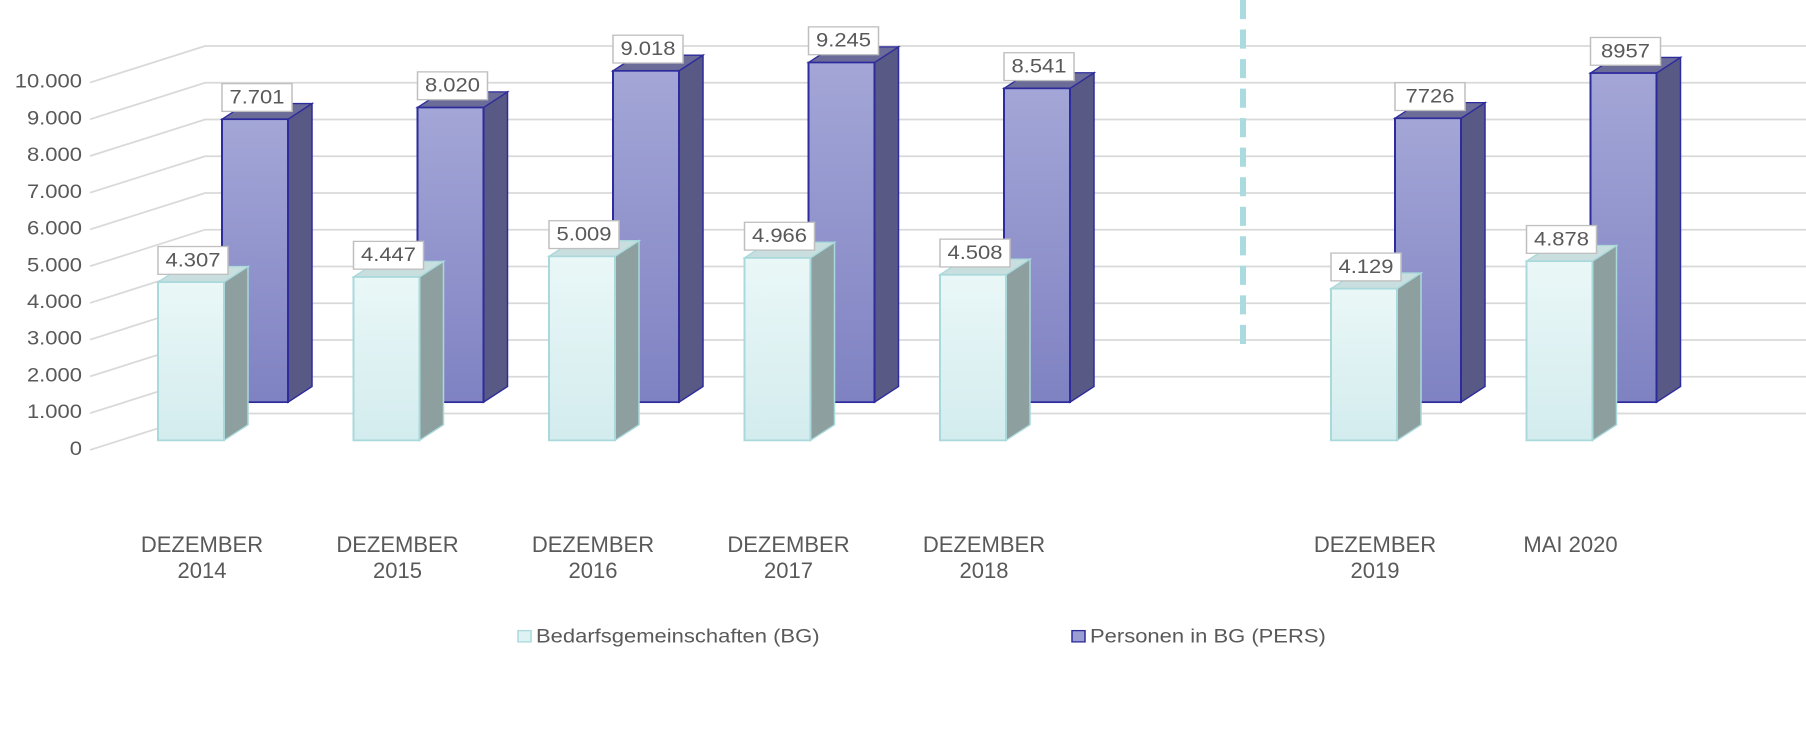 The width and height of the screenshot is (1806, 747). I want to click on x-tick-label: DEZEMBER 2015, so click(397, 558).